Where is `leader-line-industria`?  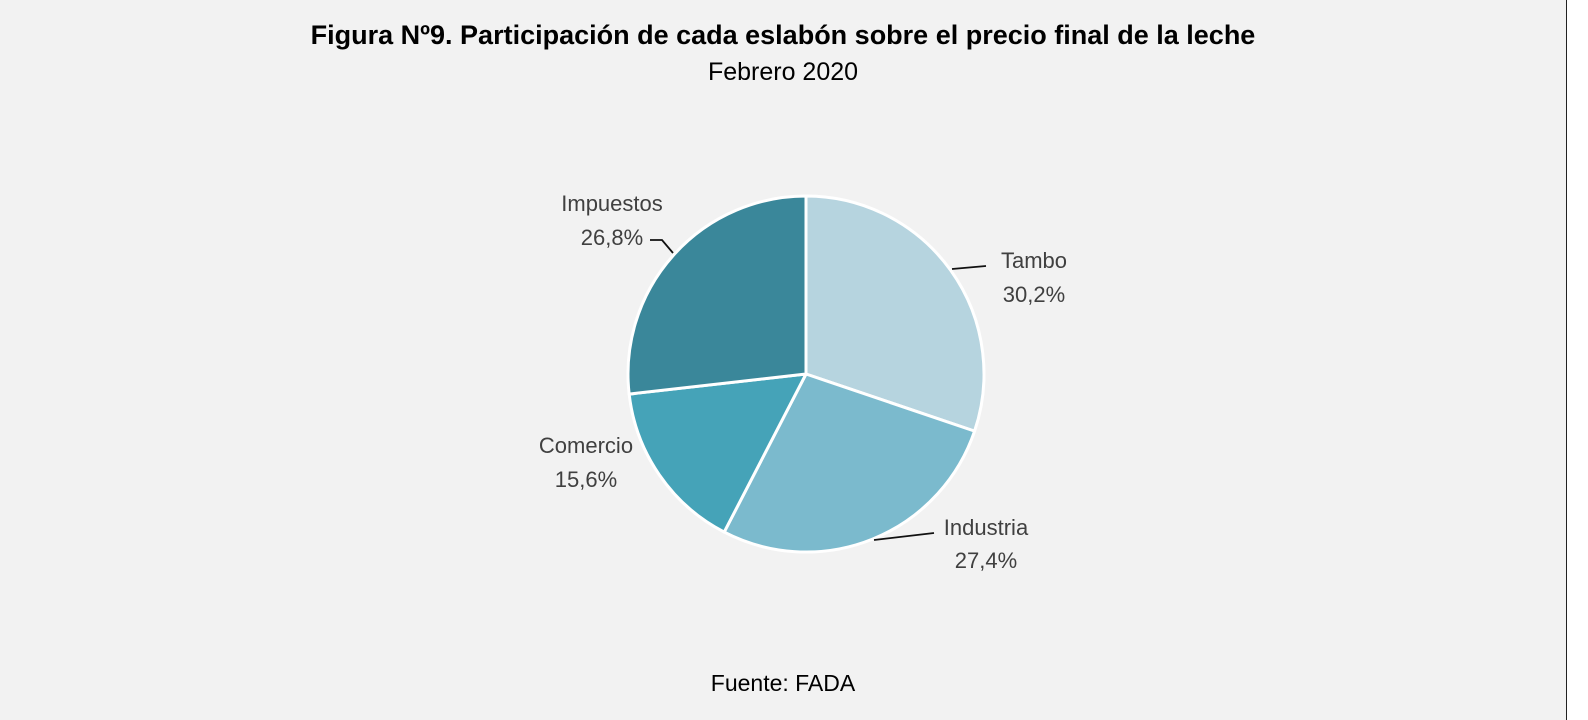
leader-line-industria is located at coordinates (904, 536).